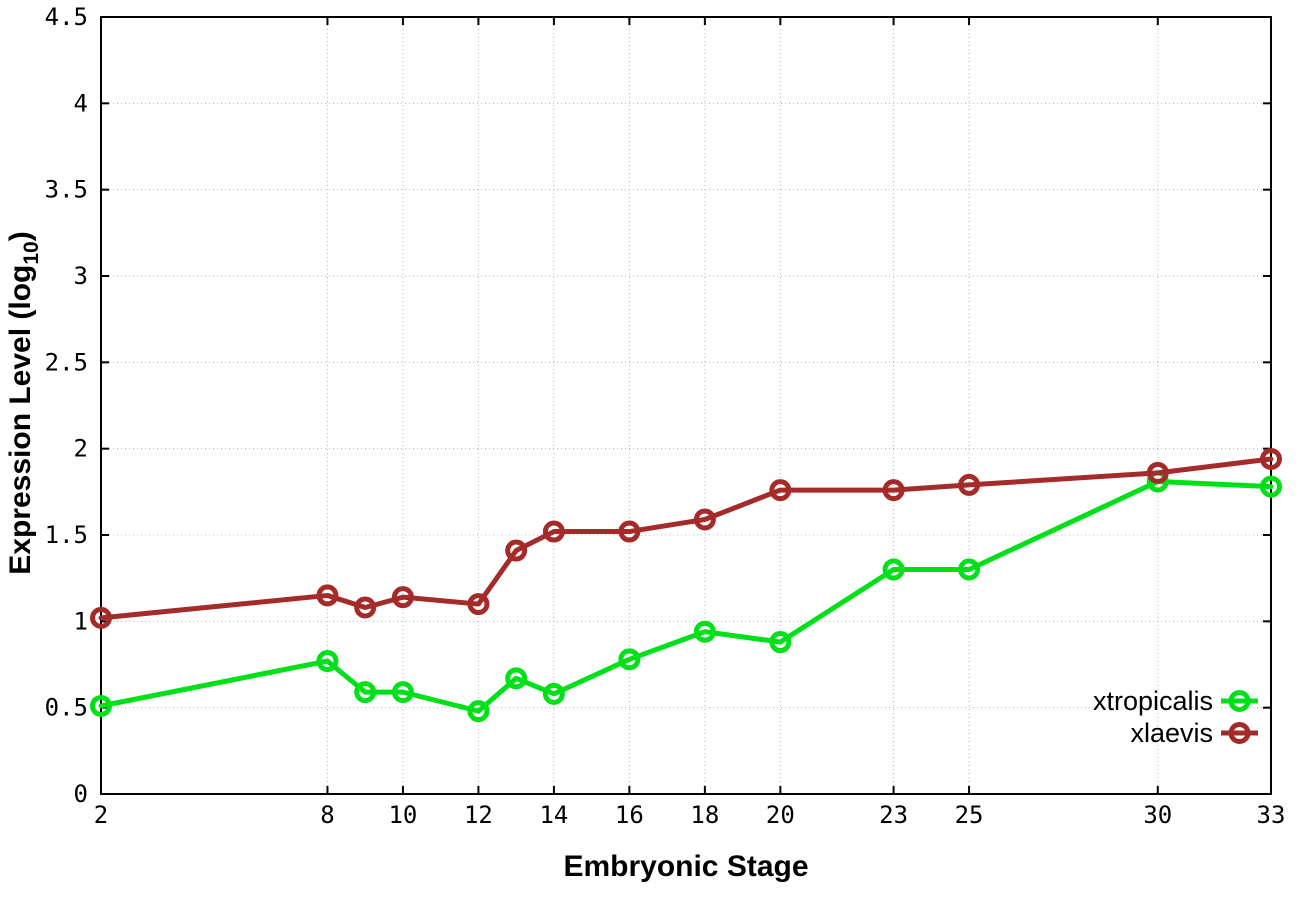 The height and width of the screenshot is (907, 1296). What do you see at coordinates (66, 535) in the screenshot?
I see `y-tick-label: 1.5` at bounding box center [66, 535].